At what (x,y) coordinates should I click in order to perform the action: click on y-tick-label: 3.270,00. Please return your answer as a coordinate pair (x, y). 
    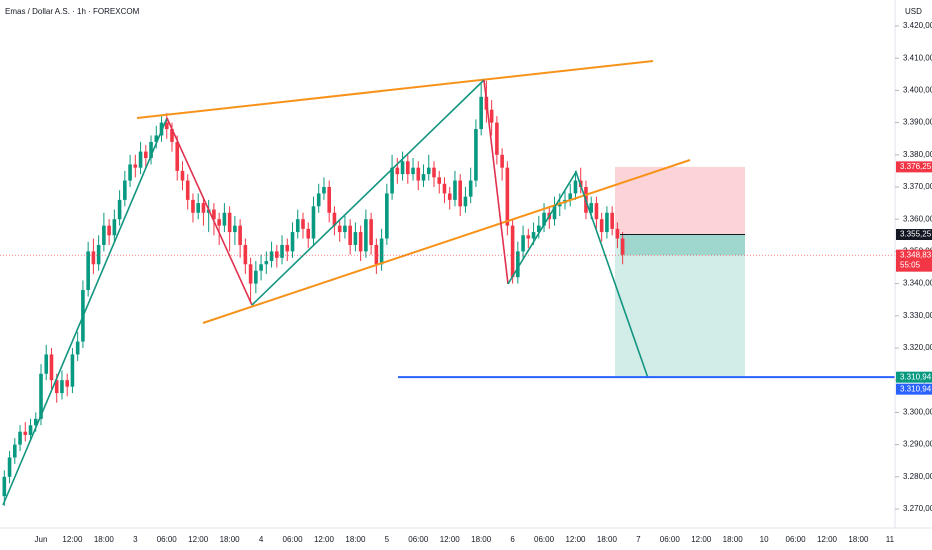
    Looking at the image, I should click on (917, 508).